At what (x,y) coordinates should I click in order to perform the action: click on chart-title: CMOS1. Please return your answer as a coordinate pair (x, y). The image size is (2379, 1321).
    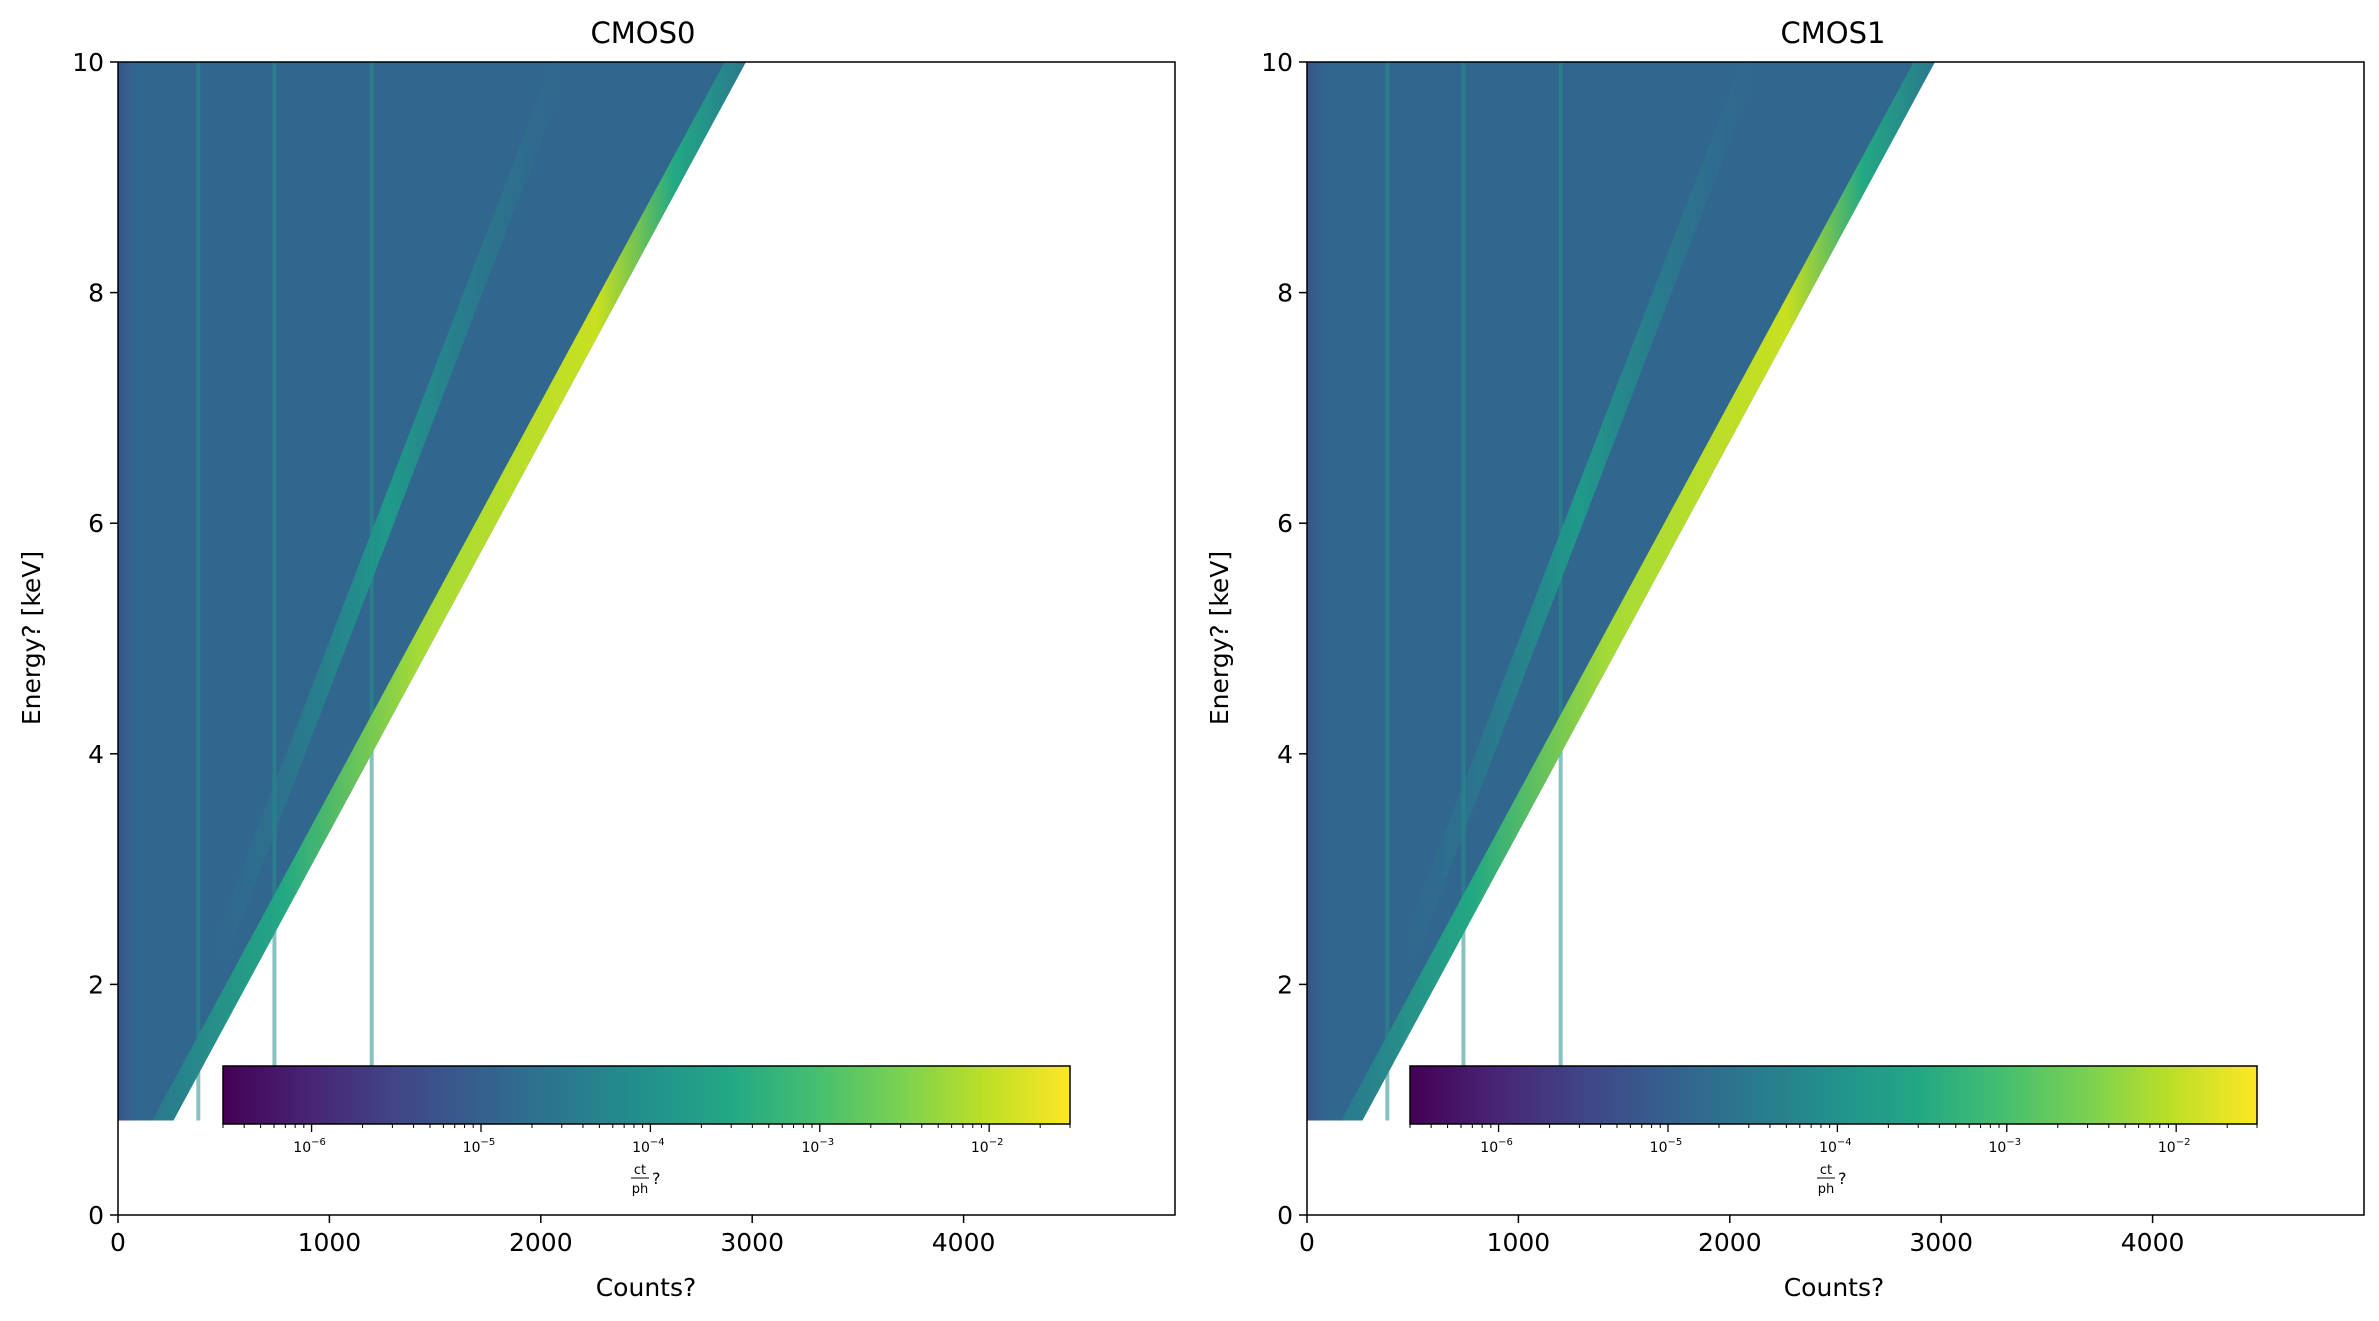
    Looking at the image, I should click on (1833, 33).